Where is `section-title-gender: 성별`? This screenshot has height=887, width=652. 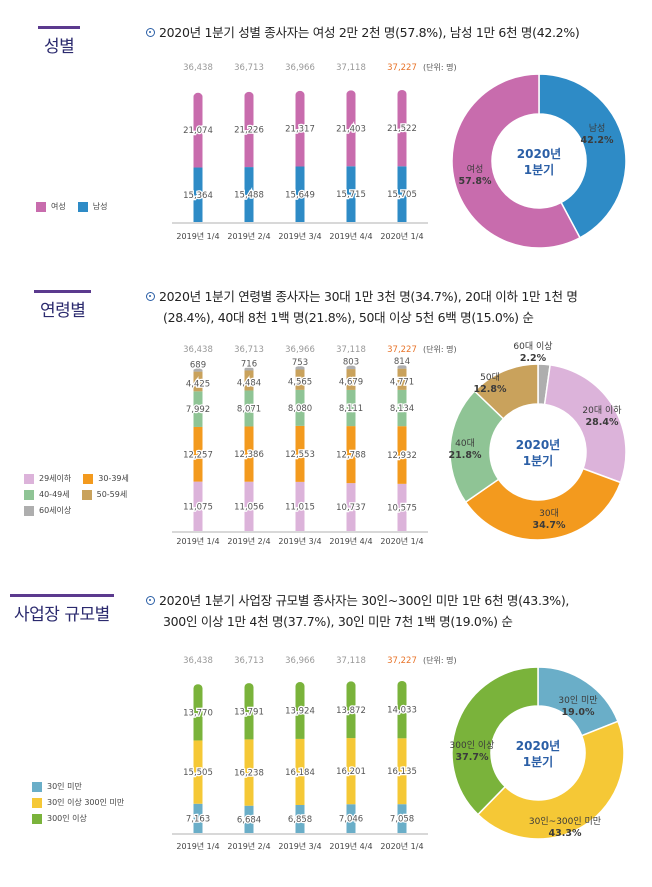
section-title-gender: 성별 is located at coordinates (59, 41).